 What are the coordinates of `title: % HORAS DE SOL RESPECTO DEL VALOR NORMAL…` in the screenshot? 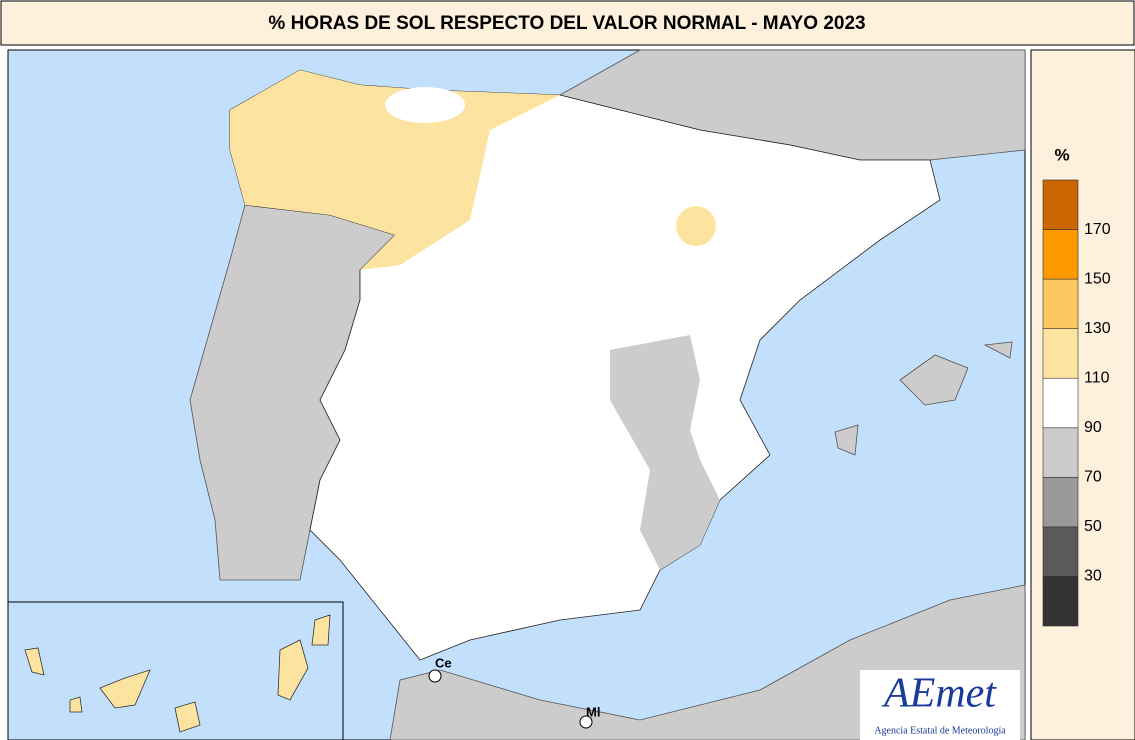 It's located at (566, 23).